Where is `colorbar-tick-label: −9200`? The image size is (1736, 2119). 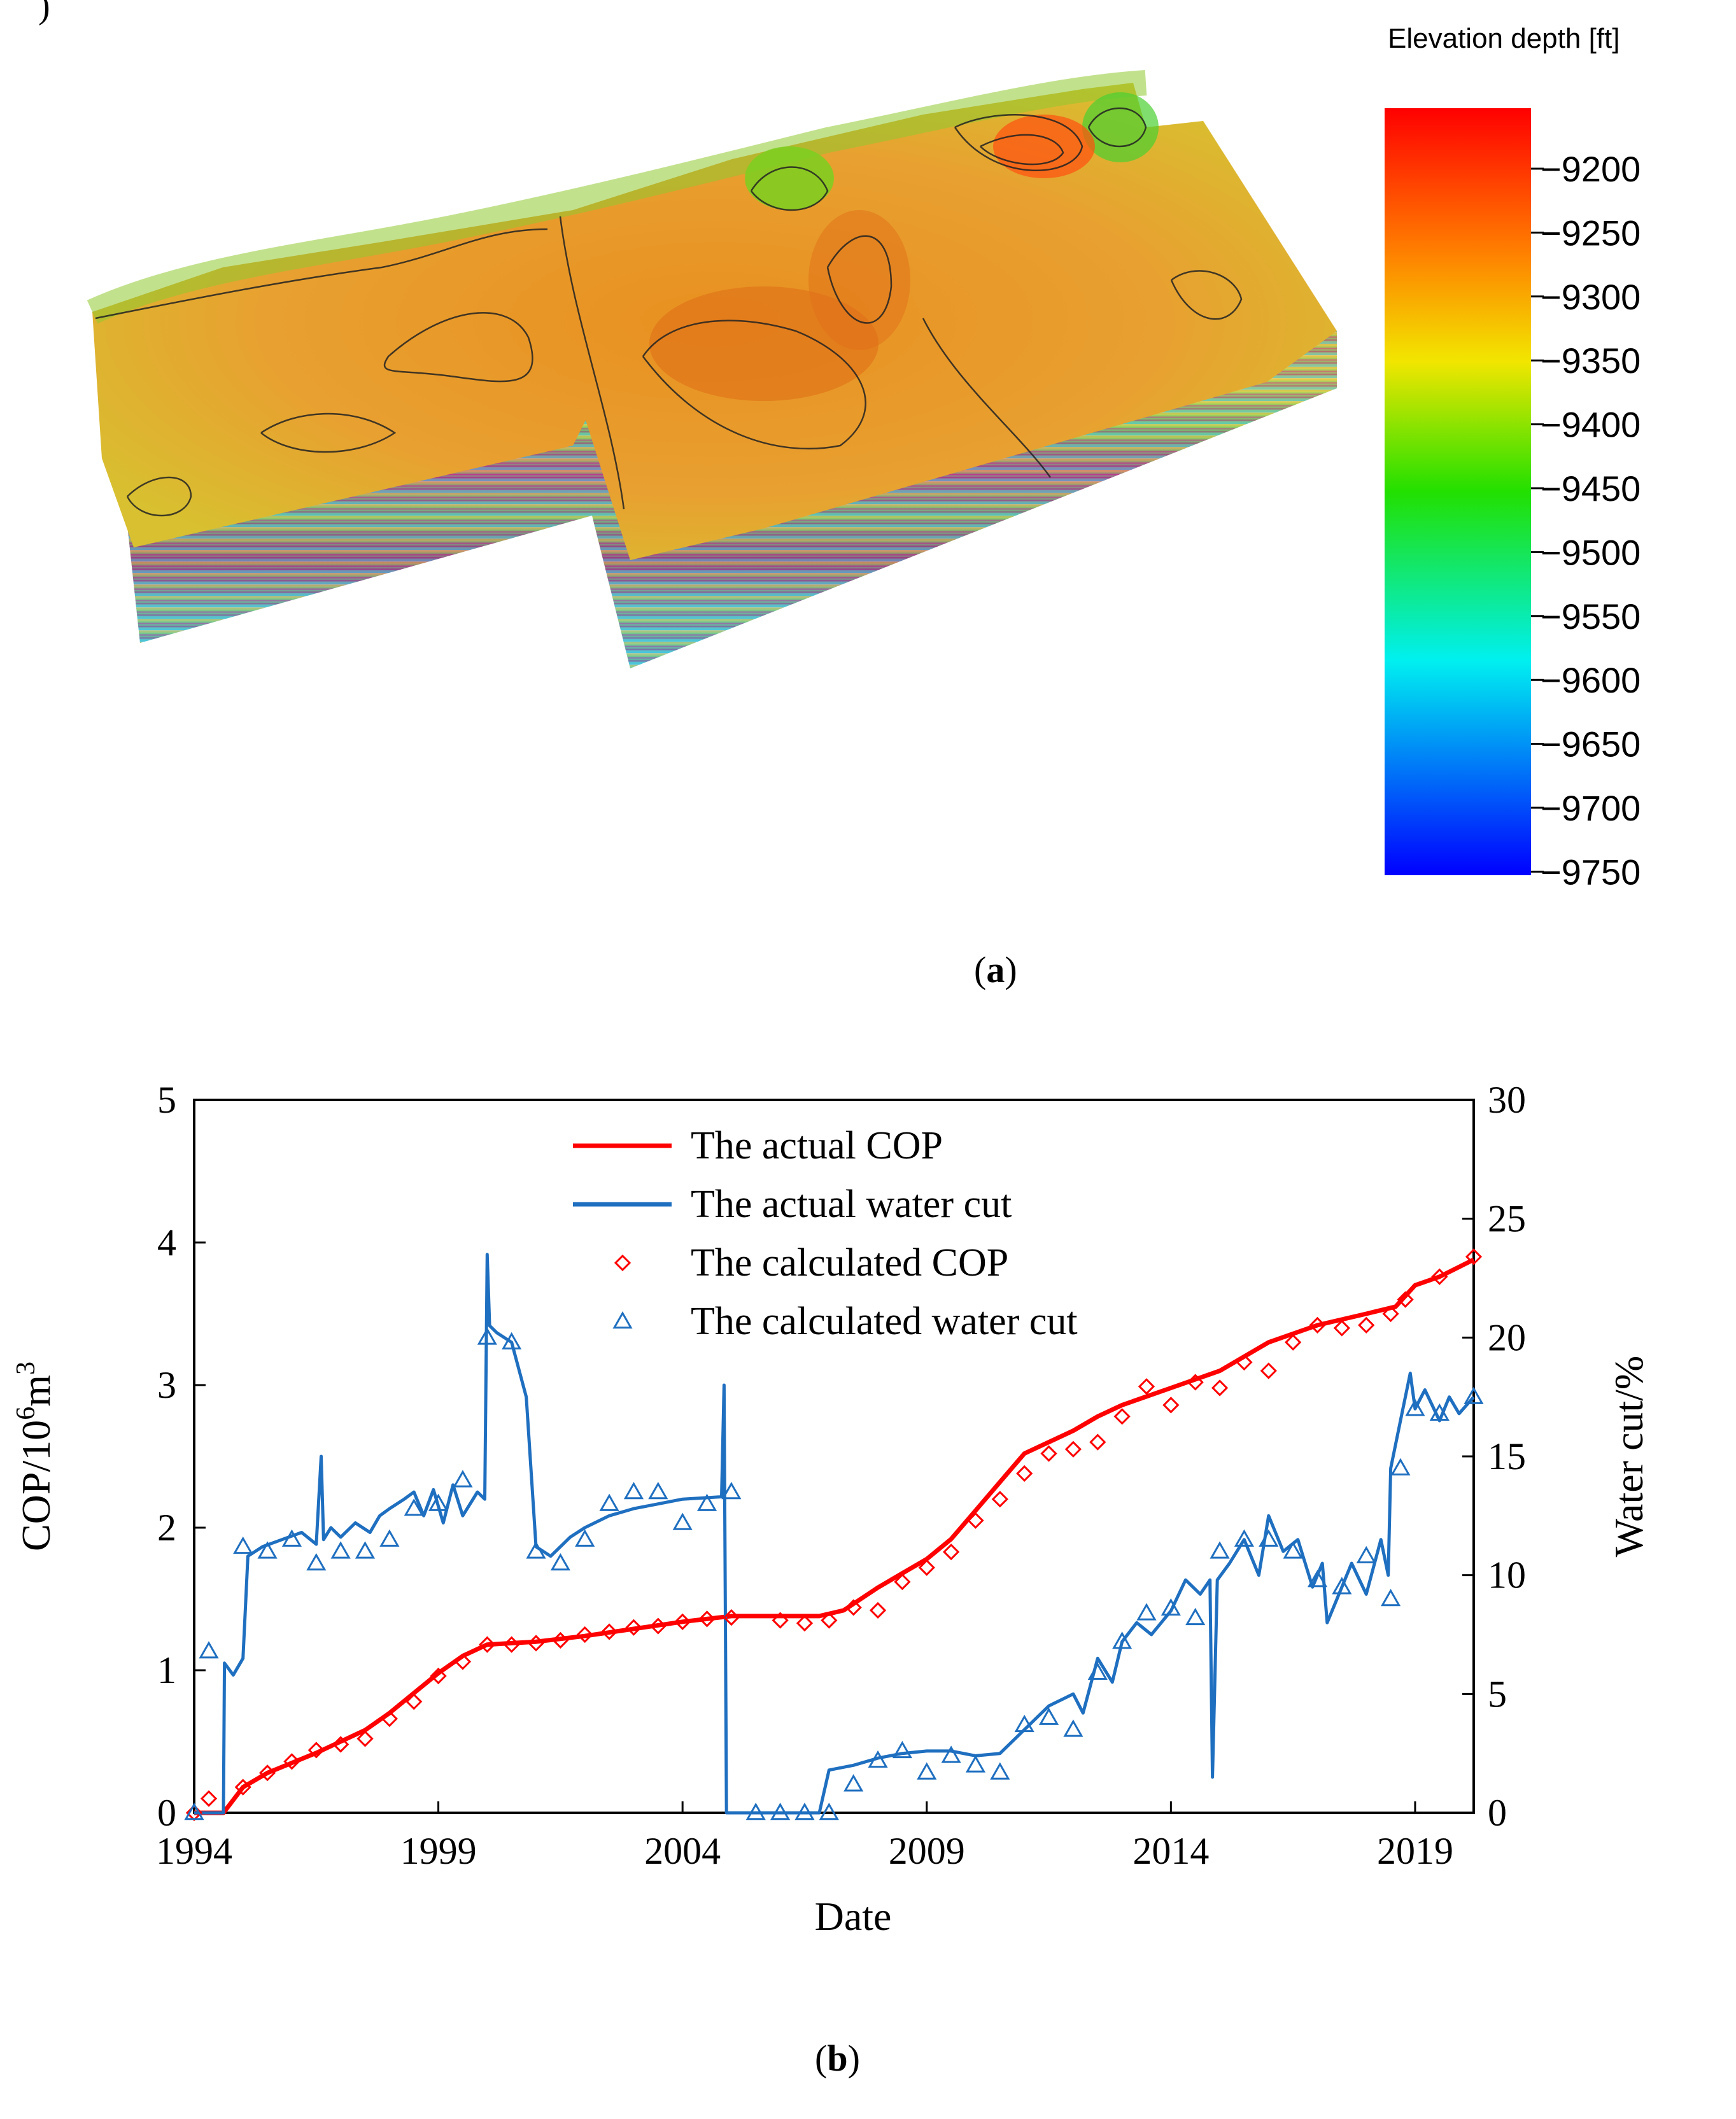
colorbar-tick-label: −9200 is located at coordinates (1591, 169).